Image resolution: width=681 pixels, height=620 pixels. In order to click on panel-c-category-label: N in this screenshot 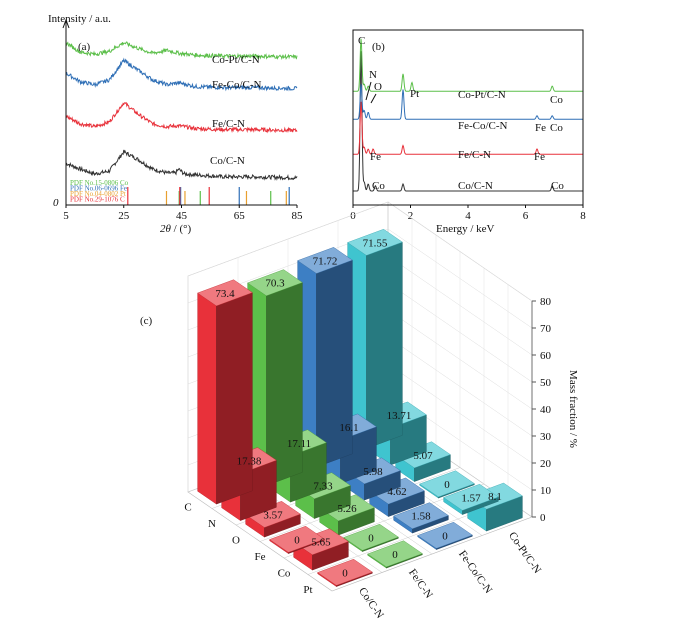, I will do `click(212, 524)`.